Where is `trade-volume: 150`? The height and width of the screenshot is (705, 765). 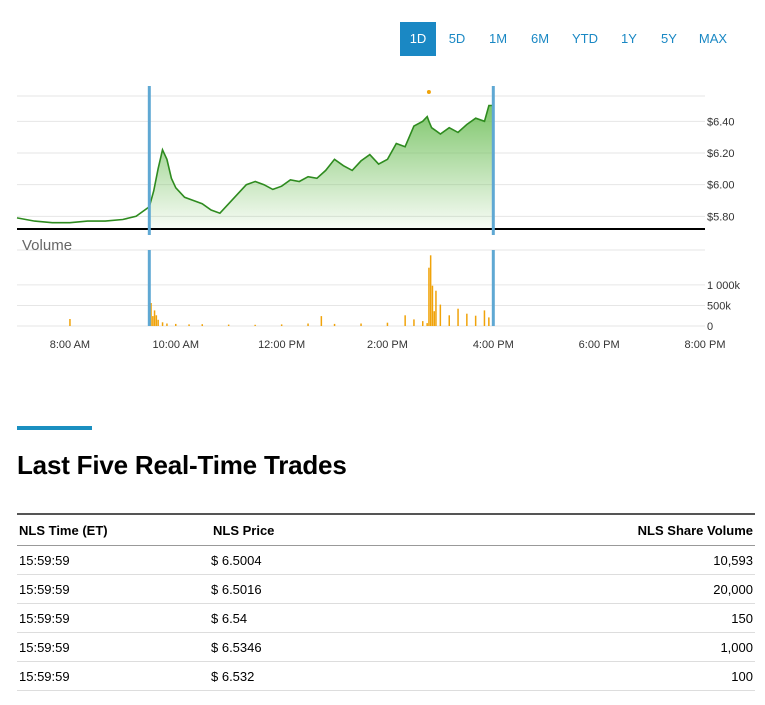 trade-volume: 150 is located at coordinates (579, 618).